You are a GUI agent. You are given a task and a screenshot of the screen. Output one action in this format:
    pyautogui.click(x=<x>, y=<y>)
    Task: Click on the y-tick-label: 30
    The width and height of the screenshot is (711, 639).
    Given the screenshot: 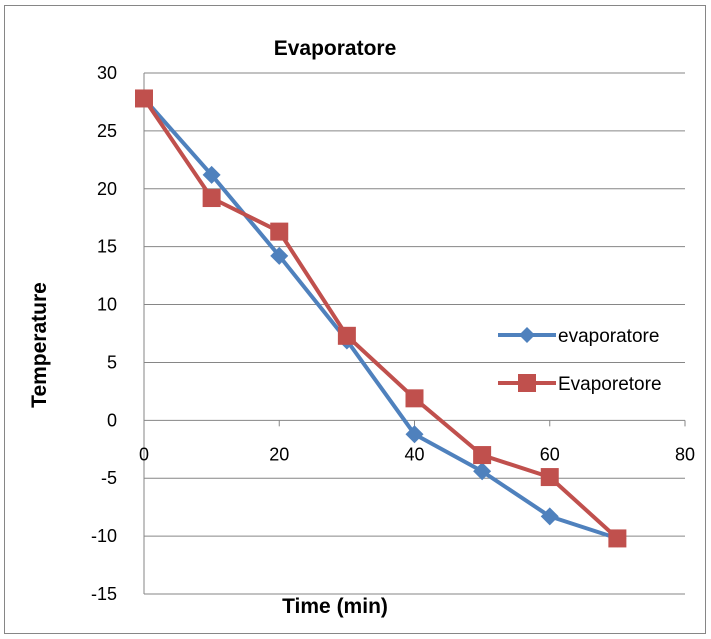 What is the action you would take?
    pyautogui.click(x=107, y=73)
    